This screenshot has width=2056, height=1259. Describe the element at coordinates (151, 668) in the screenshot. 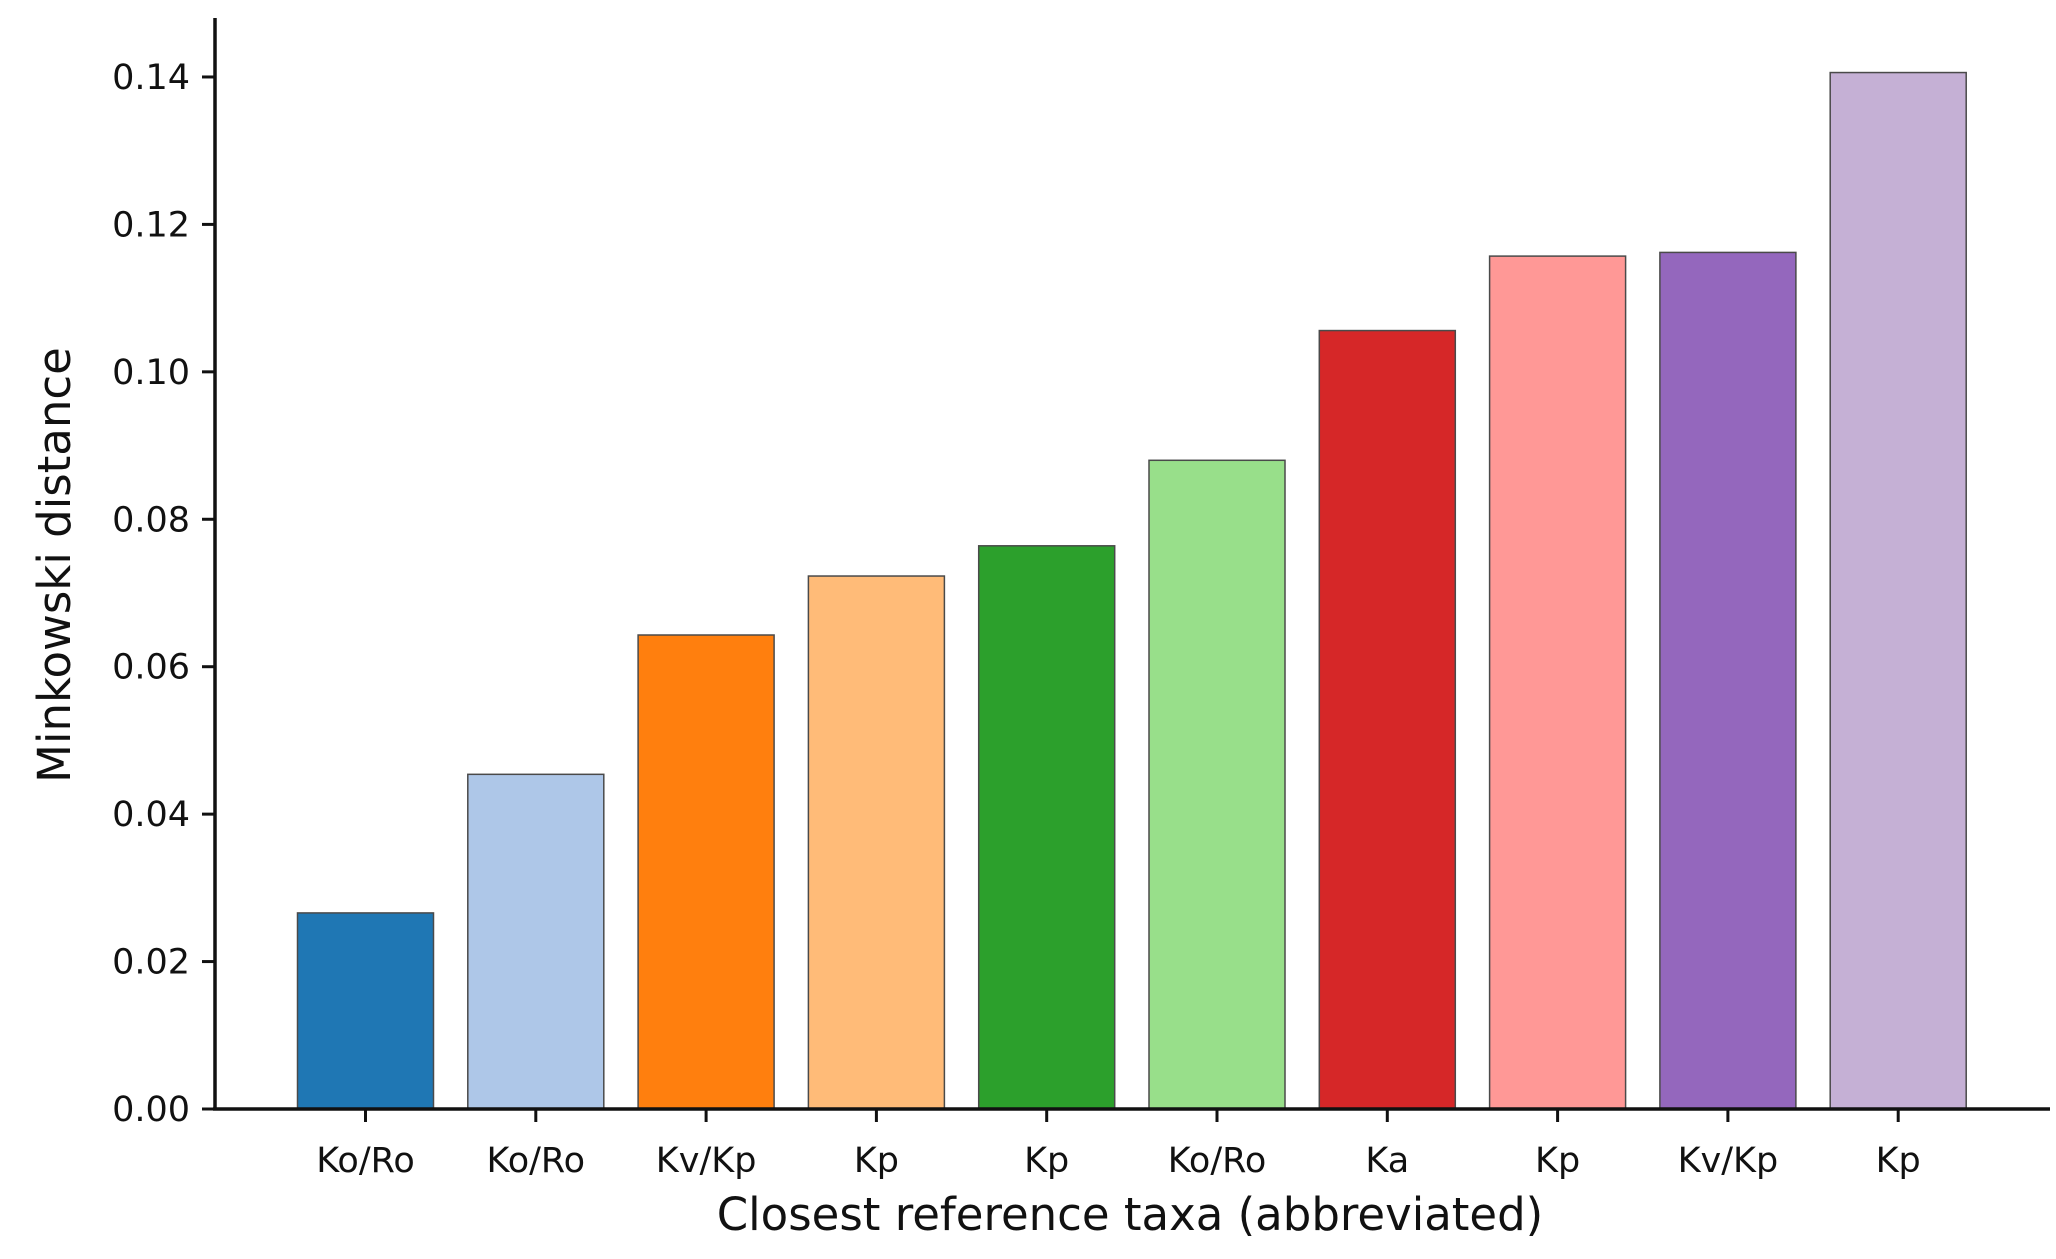

I see `y-tick-label: 0.06` at that location.